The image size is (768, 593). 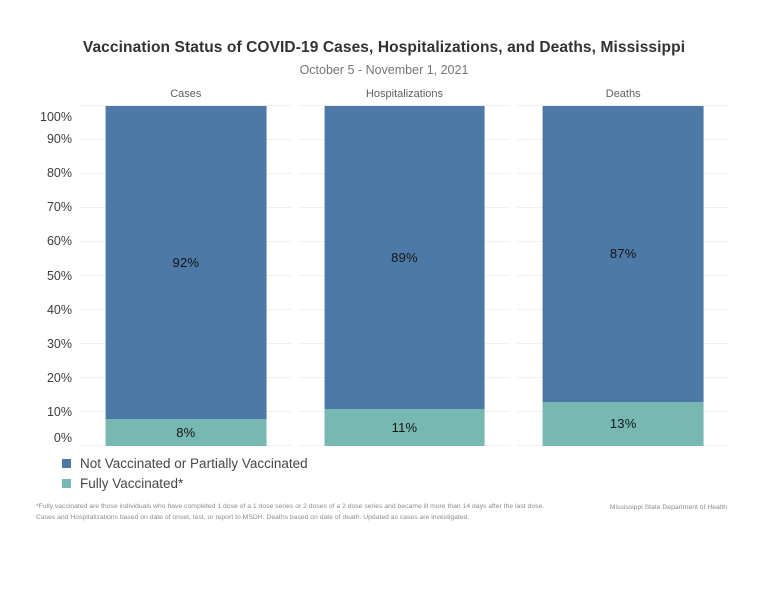 I want to click on legend-item-not-vaccinated: Not Vaccinated or Partially Vaccinated, so click(x=185, y=463).